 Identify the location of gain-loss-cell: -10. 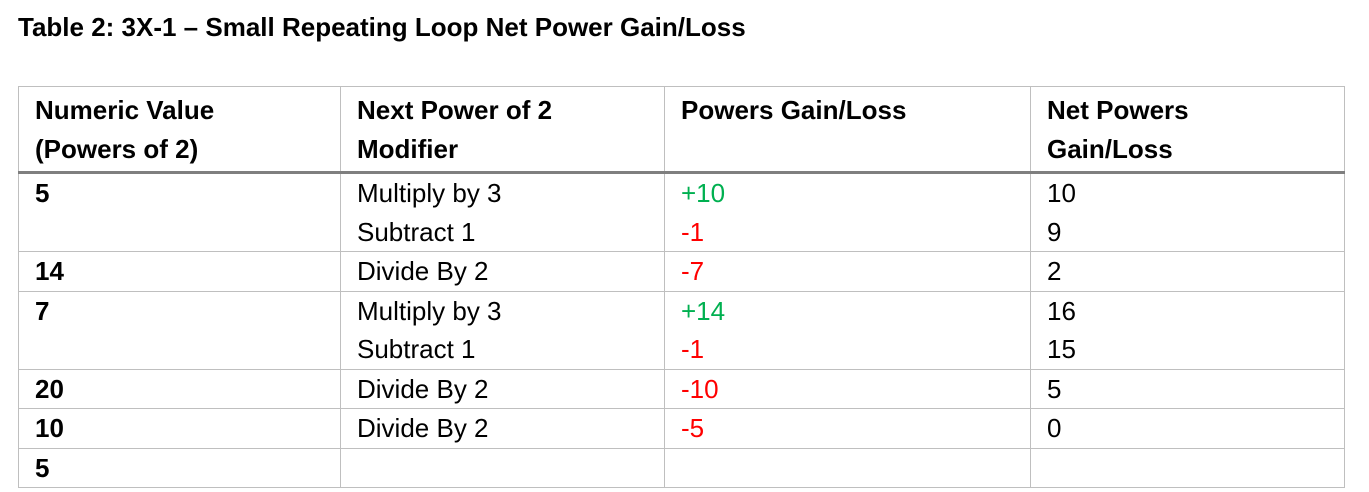
(847, 388).